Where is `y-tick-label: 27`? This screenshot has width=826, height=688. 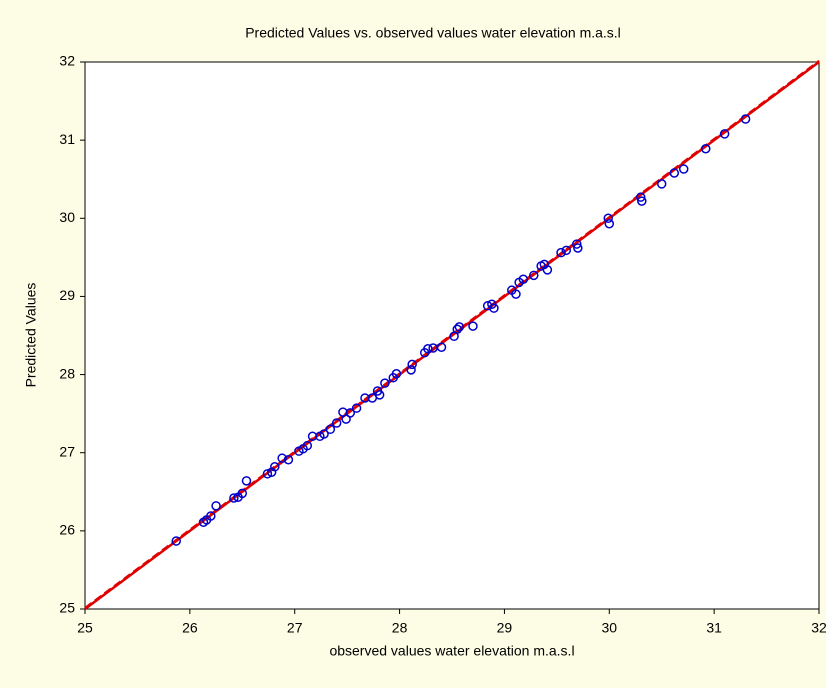 y-tick-label: 27 is located at coordinates (67, 451).